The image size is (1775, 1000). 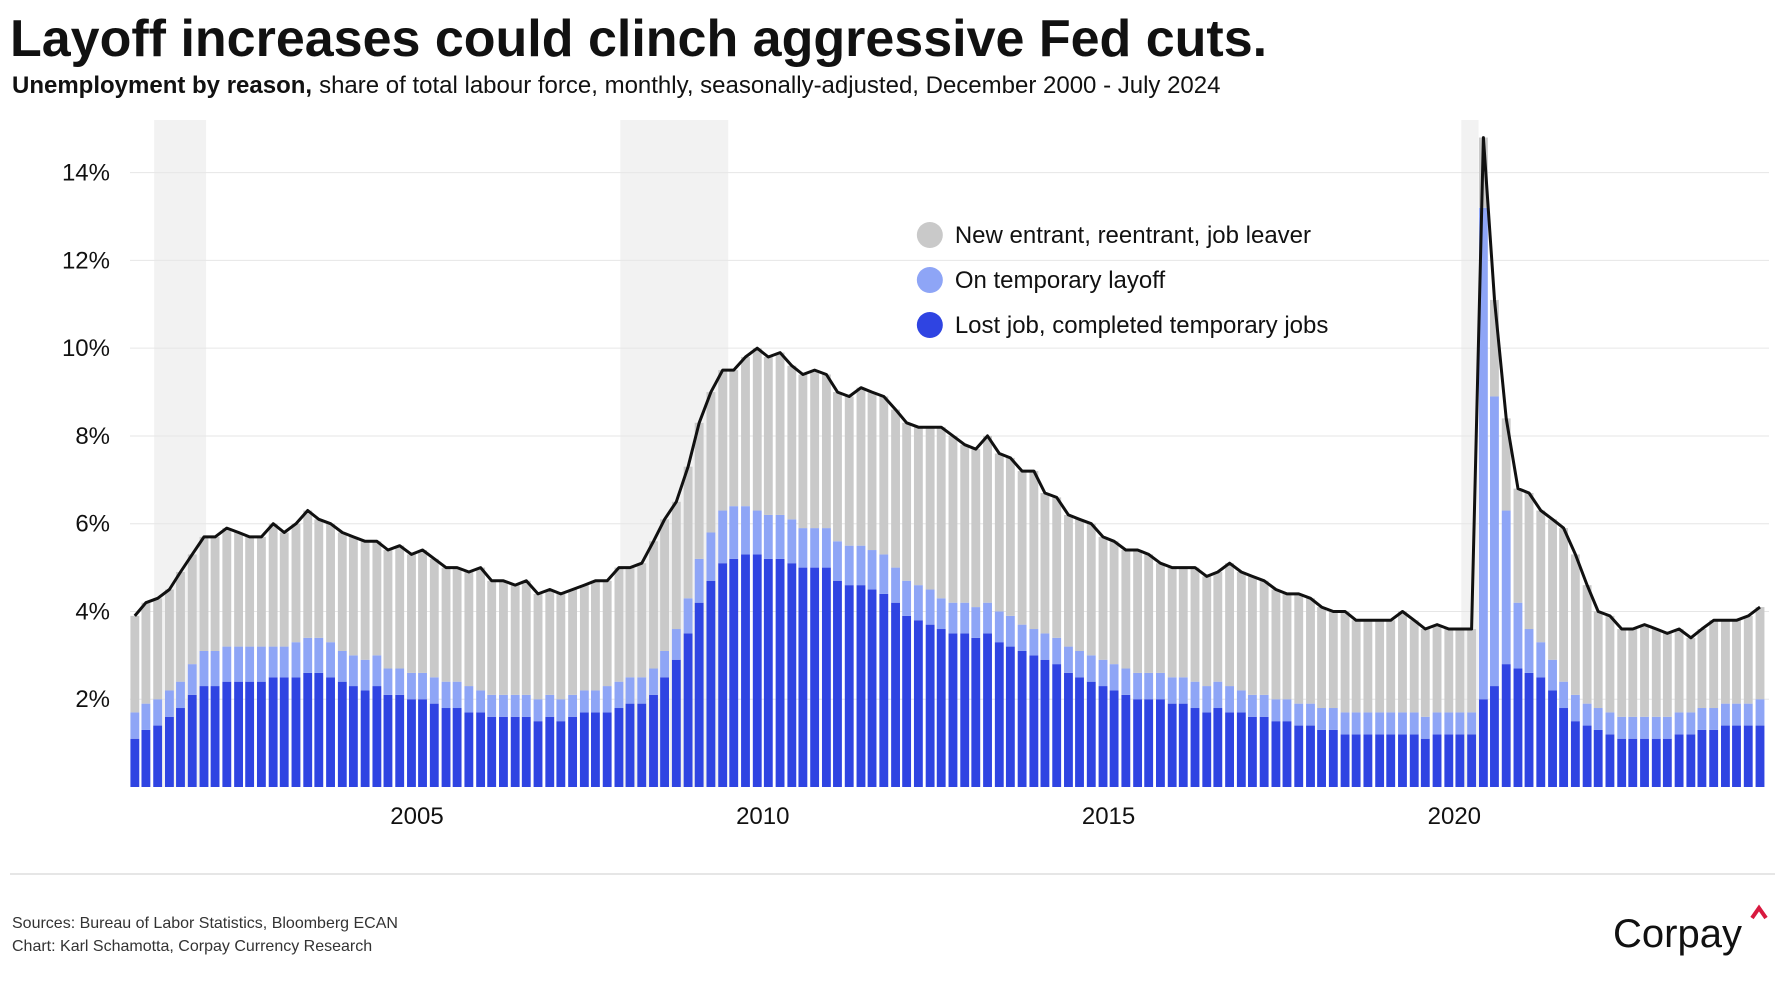 What do you see at coordinates (92, 436) in the screenshot?
I see `y-tick-label: 8%` at bounding box center [92, 436].